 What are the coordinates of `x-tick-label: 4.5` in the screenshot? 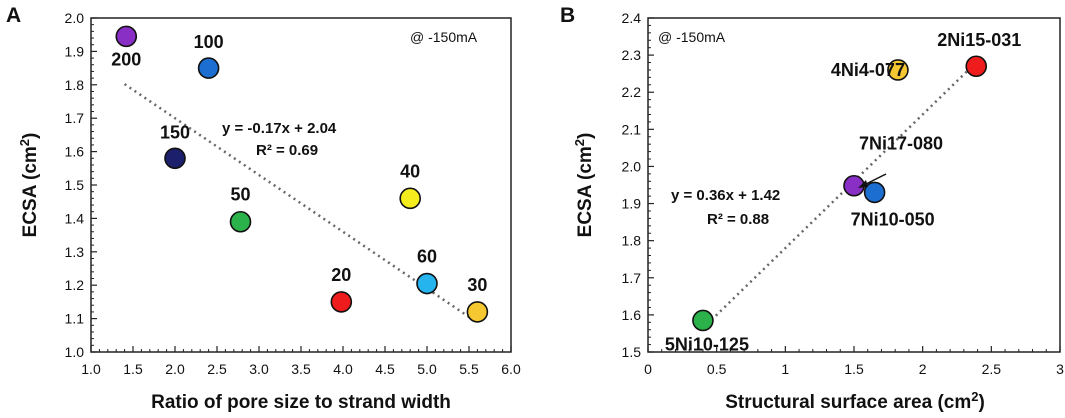 It's located at (385, 369).